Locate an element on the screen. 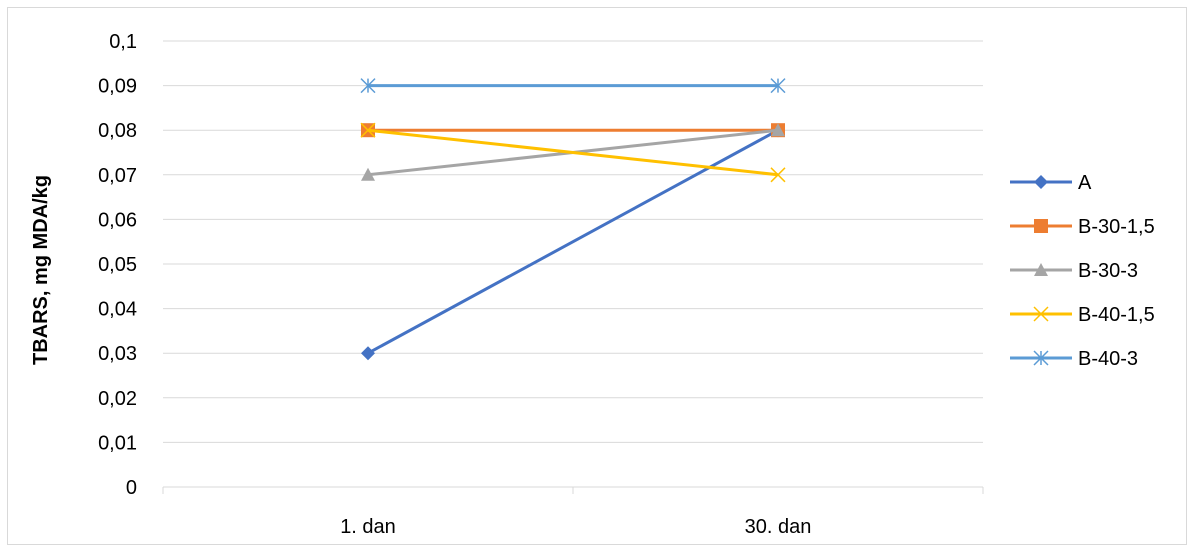  axes is located at coordinates (573, 490).